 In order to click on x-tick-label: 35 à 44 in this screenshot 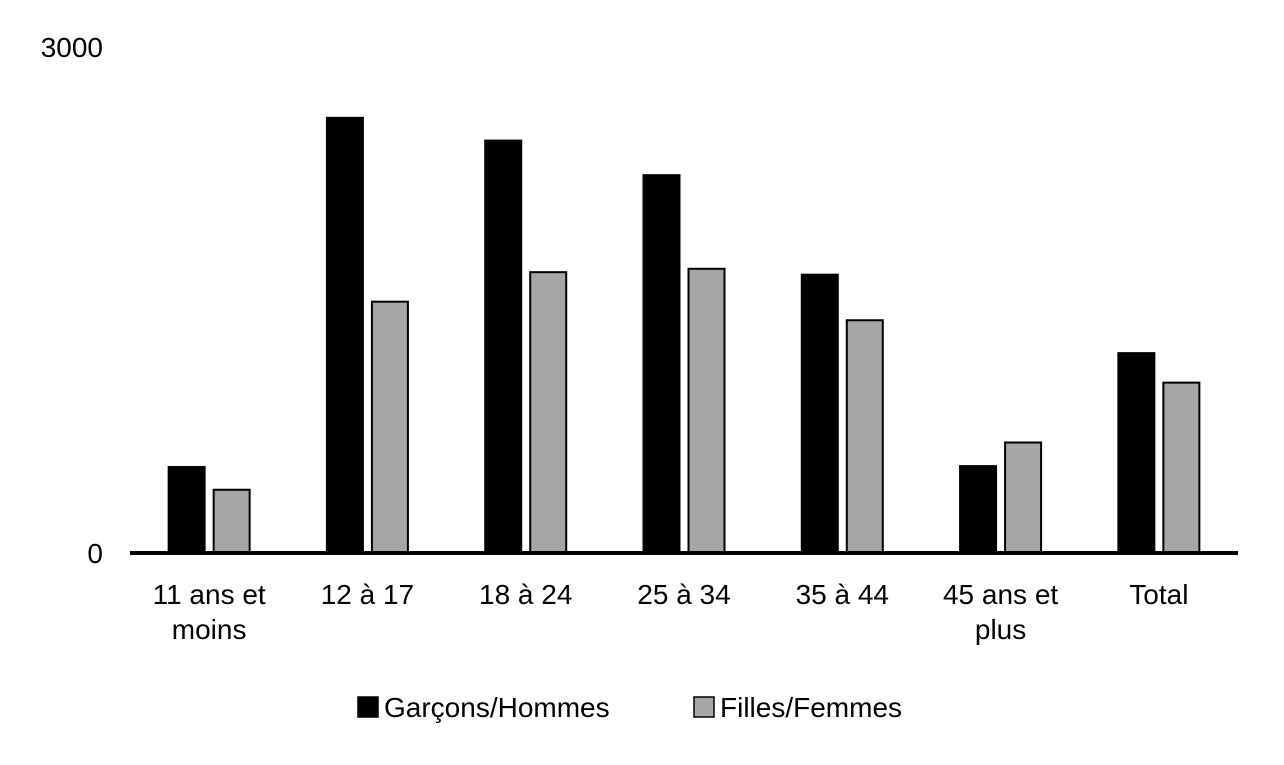, I will do `click(842, 594)`.